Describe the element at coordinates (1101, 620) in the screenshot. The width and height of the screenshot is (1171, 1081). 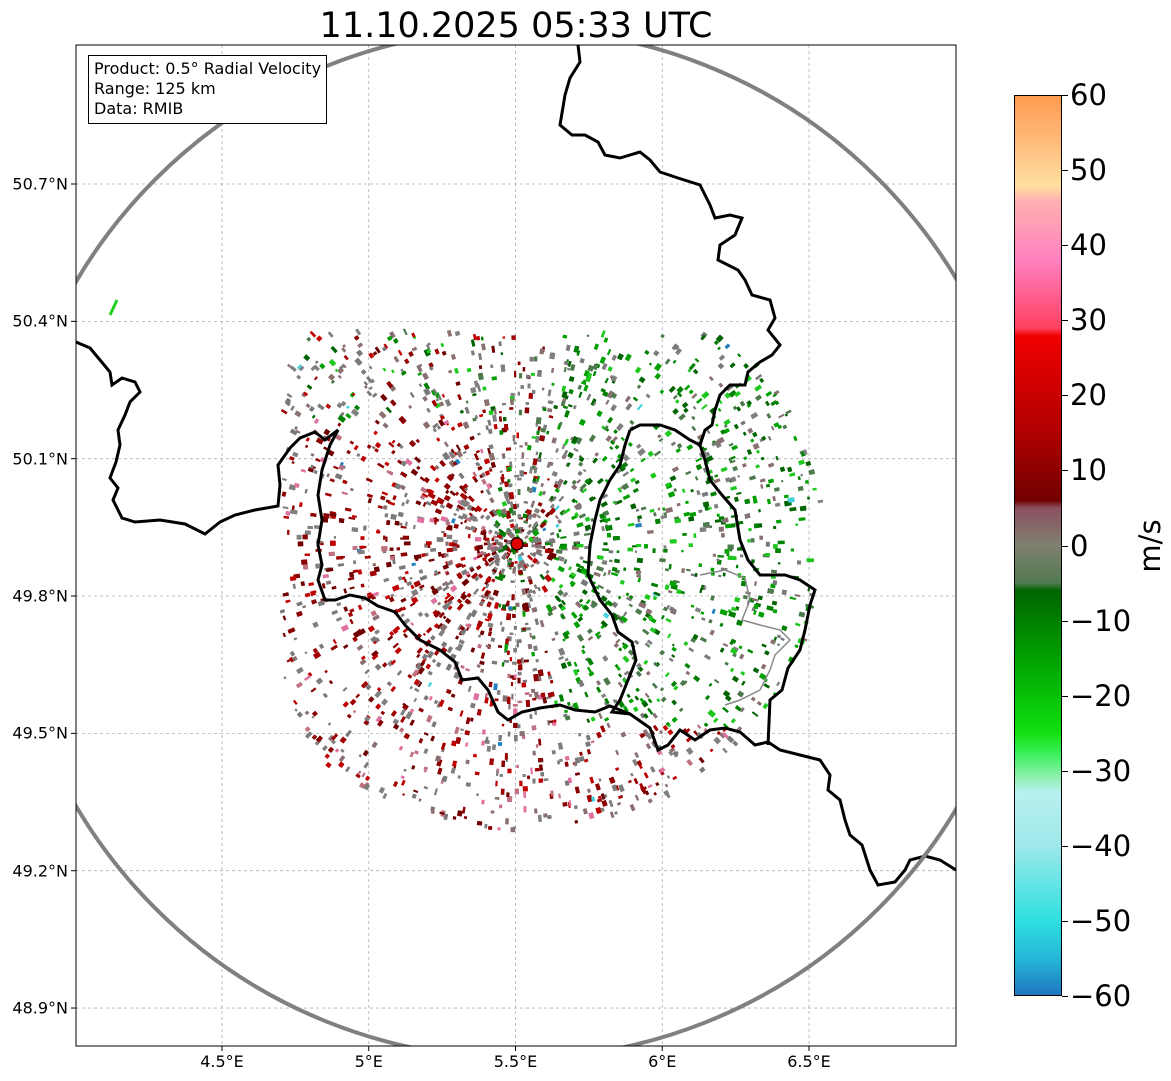
I see `colorbar-tick-label: −10` at that location.